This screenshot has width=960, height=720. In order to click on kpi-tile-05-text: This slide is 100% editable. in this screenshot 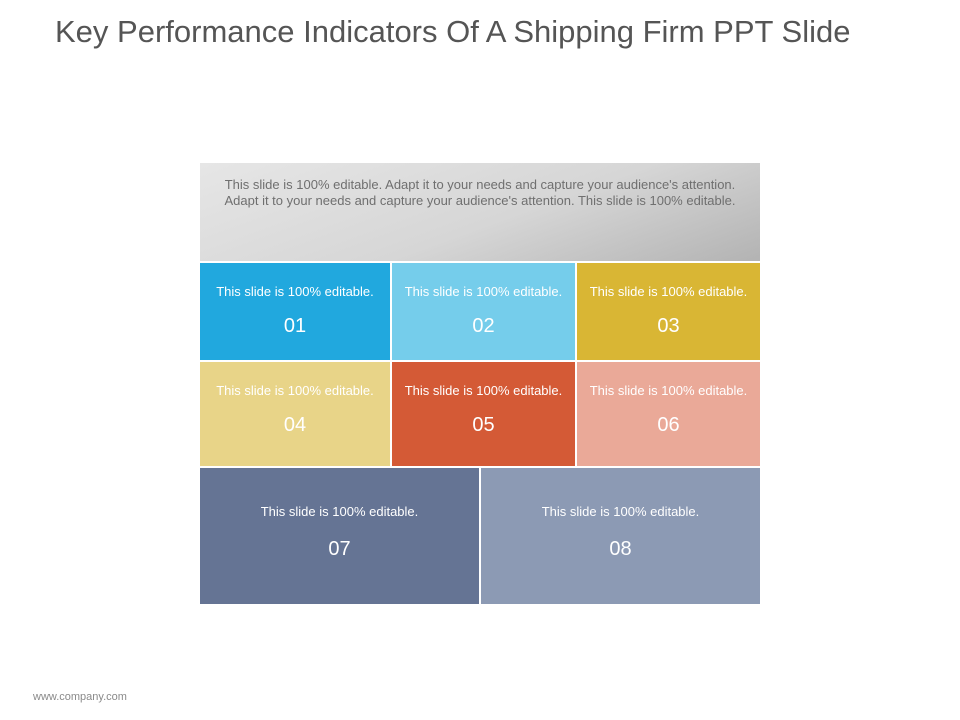, I will do `click(483, 390)`.